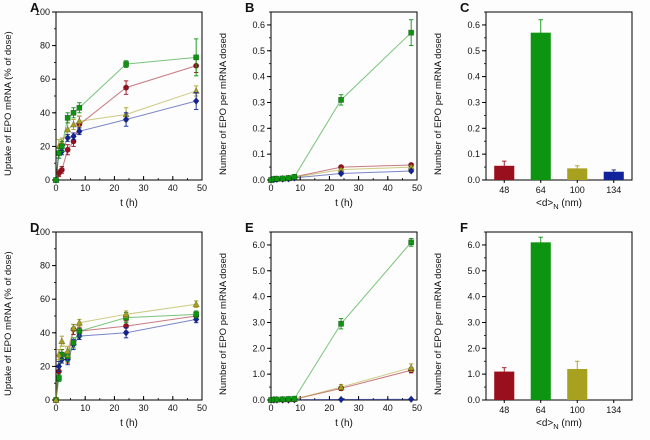 This screenshot has width=650, height=440. I want to click on y-axis-label-F: Number of EPO per mRNA dosed, so click(438, 324).